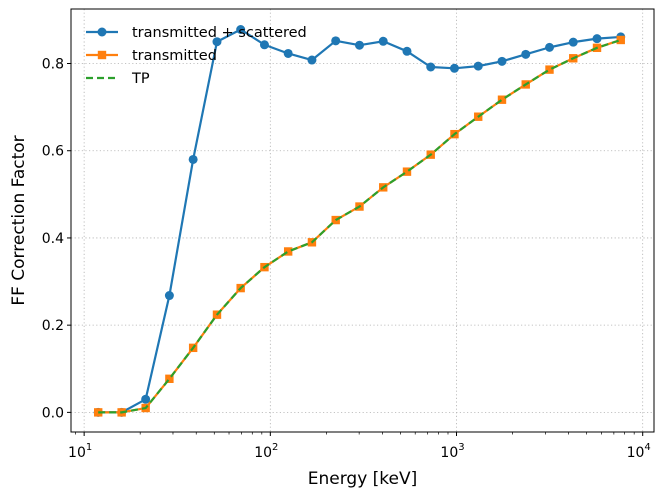  I want to click on y-tick-label: 0.4, so click(53, 239).